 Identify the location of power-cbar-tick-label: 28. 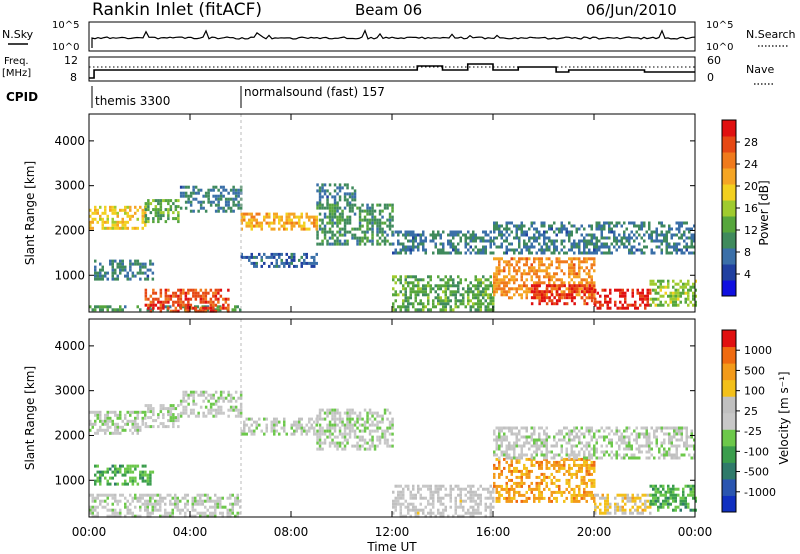
(751, 142).